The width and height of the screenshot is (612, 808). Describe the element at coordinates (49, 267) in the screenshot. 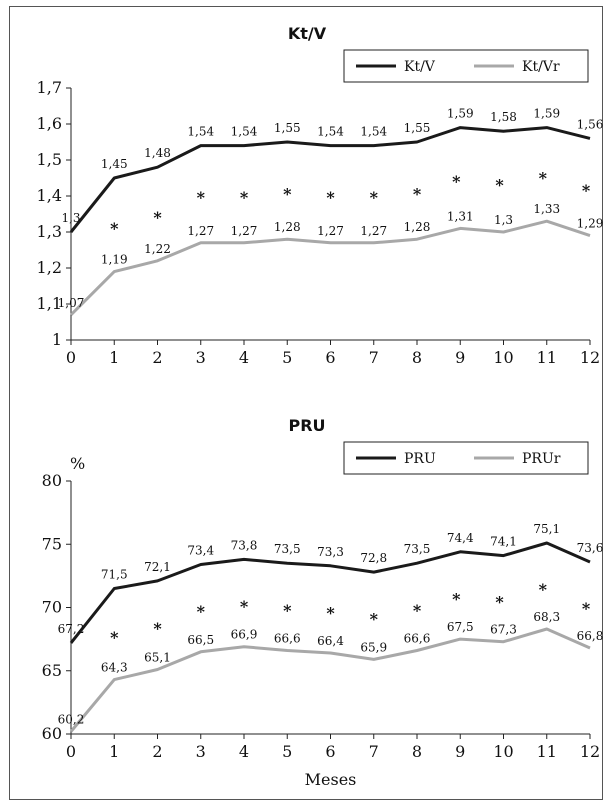

I see `y-tick-label: 1,2` at that location.